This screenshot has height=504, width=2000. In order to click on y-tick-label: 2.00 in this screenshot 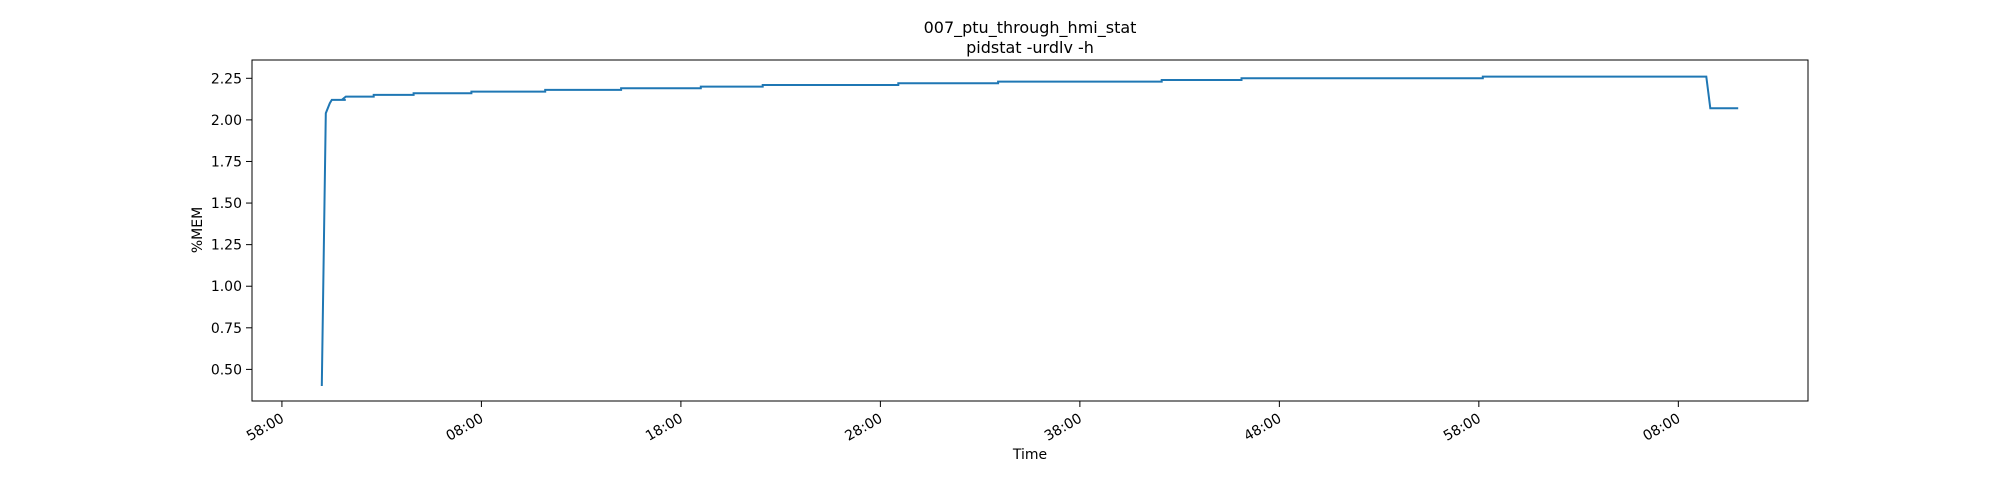, I will do `click(226, 121)`.